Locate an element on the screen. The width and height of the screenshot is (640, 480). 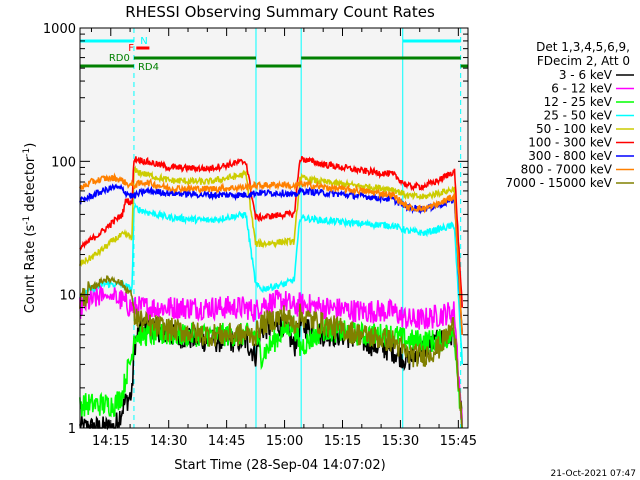
legend-label-6: 300 - 800 keV is located at coordinates (570, 156).